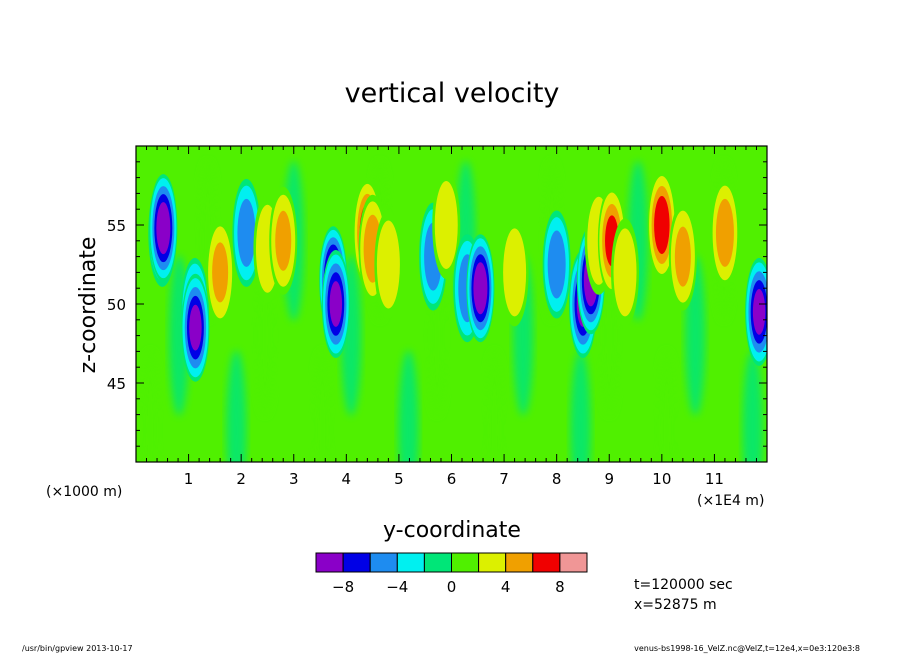 This screenshot has width=904, height=654. I want to click on colorbar-tick-label: −8, so click(343, 587).